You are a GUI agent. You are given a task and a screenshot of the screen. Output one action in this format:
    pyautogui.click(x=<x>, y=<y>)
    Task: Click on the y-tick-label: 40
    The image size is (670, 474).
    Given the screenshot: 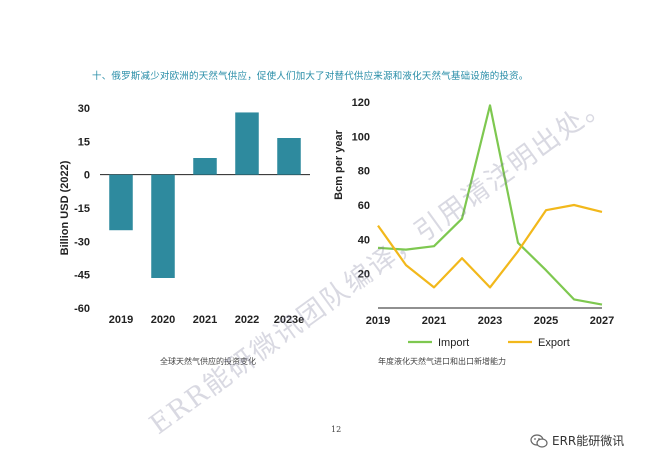 What is the action you would take?
    pyautogui.click(x=364, y=240)
    